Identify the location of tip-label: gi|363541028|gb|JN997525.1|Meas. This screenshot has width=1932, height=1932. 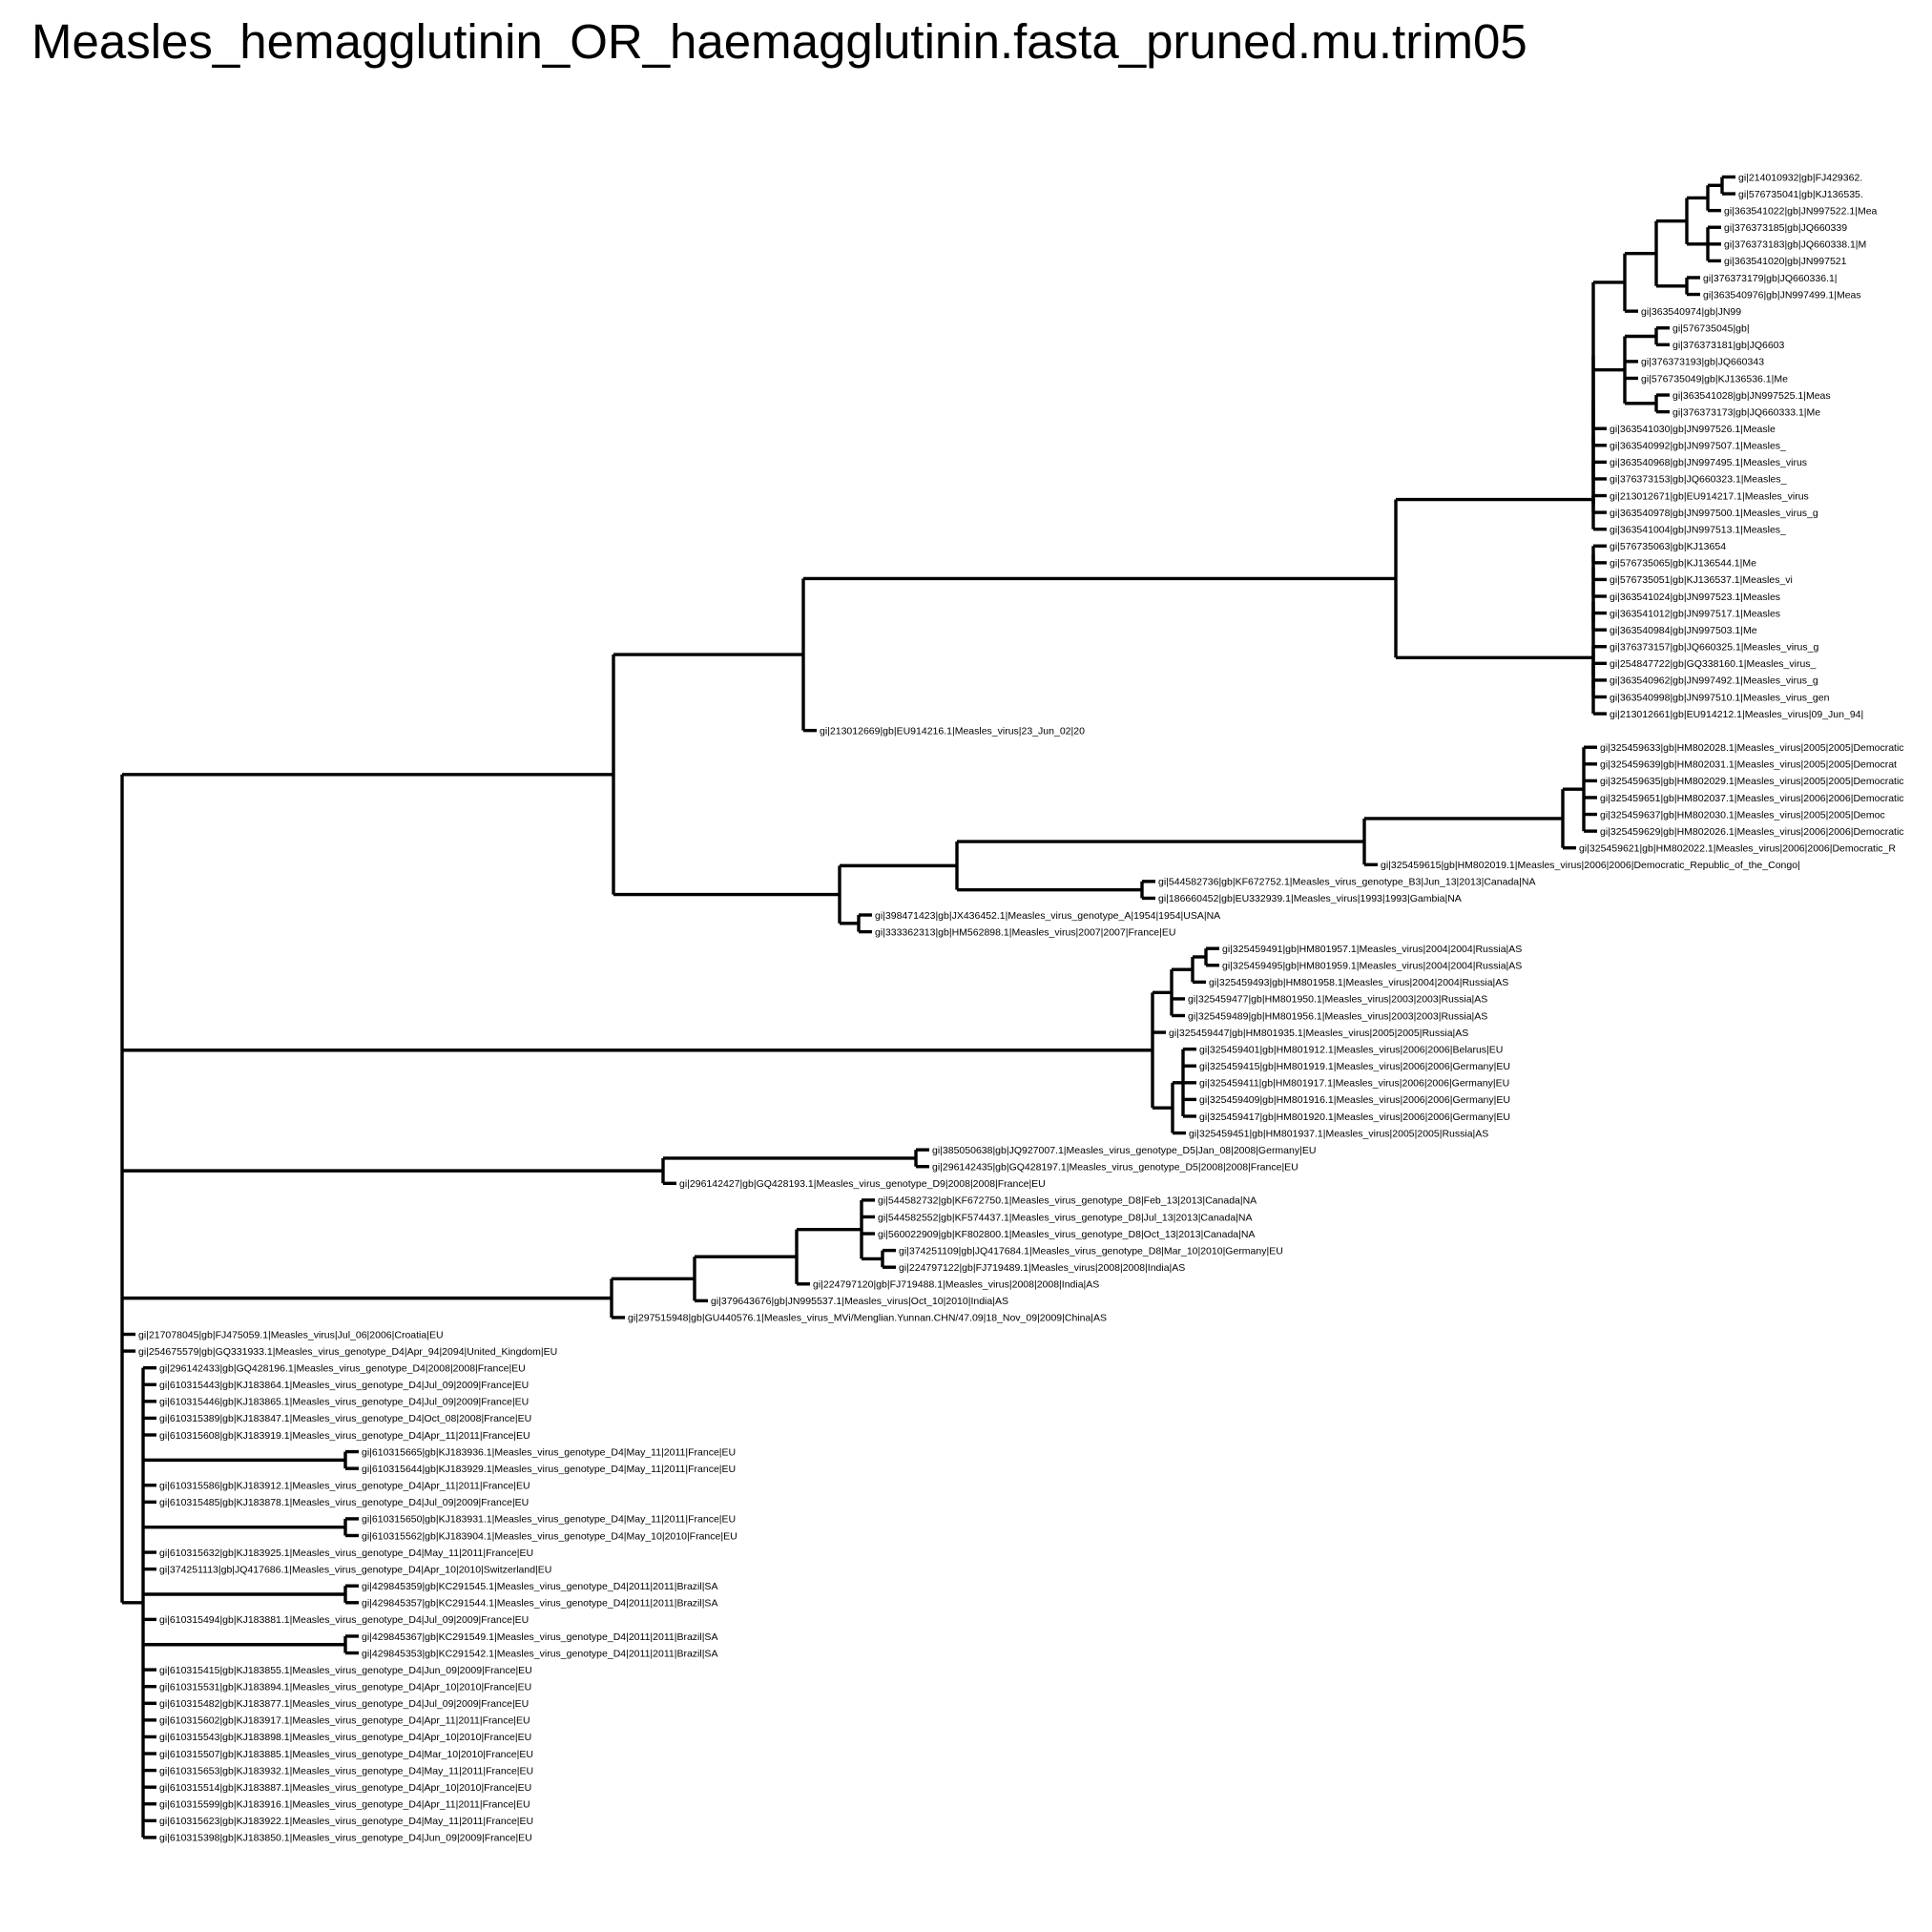
(1751, 396).